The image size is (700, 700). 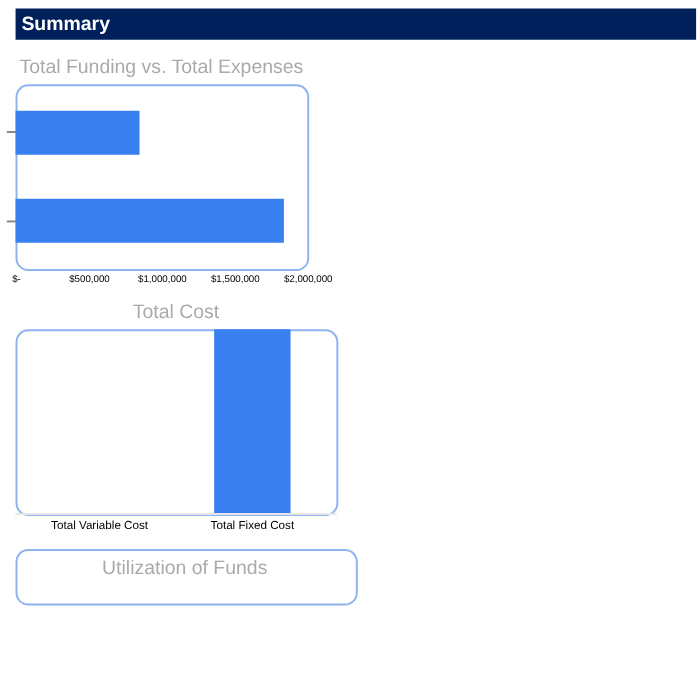 What do you see at coordinates (66, 24) in the screenshot?
I see `text: Summary` at bounding box center [66, 24].